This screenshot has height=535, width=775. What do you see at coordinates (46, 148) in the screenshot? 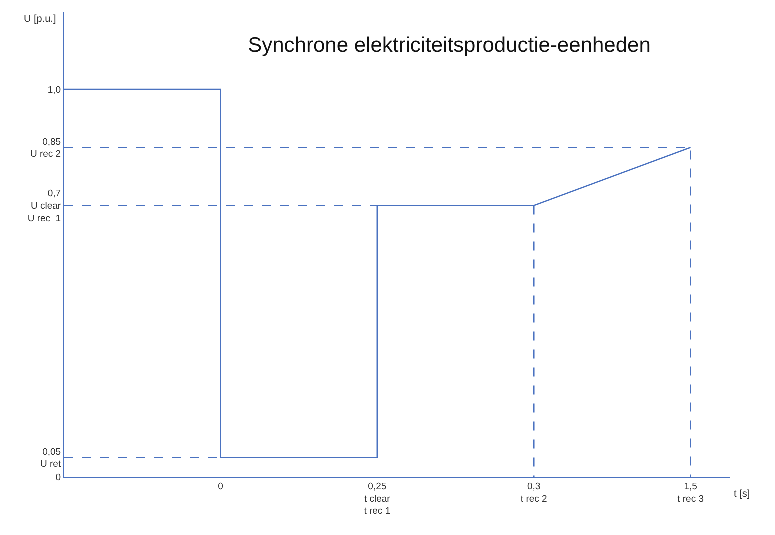
I see `y-tick-label: 0,85 U rec 2` at bounding box center [46, 148].